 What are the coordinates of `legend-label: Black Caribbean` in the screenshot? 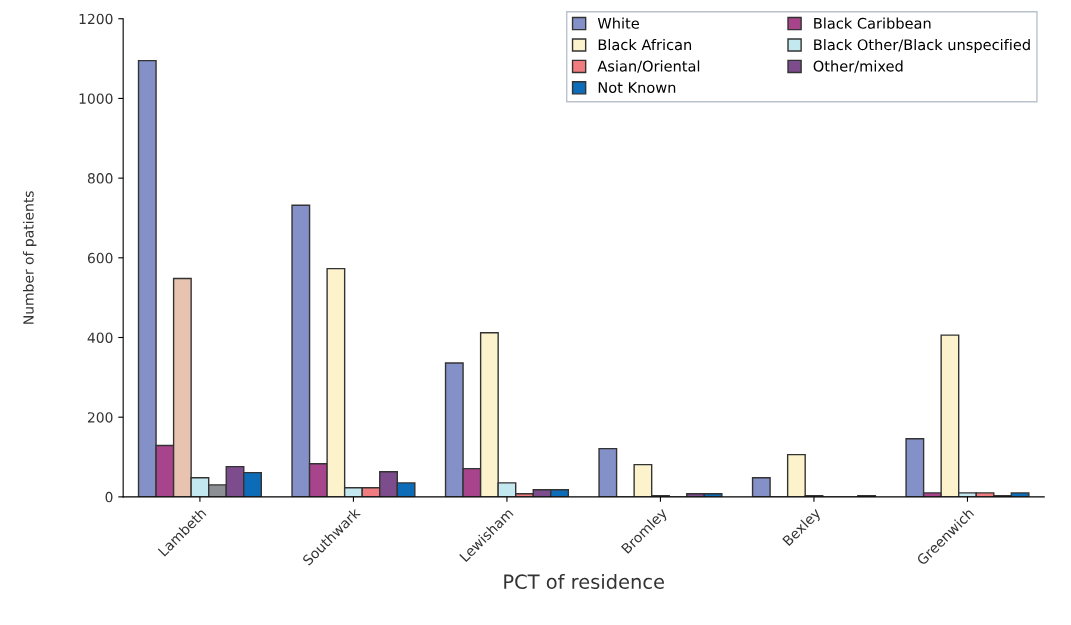 It's located at (872, 23).